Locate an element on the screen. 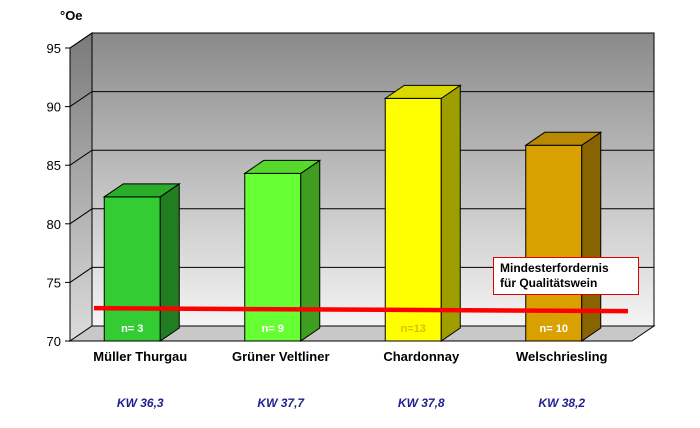 This screenshot has height=428, width=700. sample-size-label: n= 3 is located at coordinates (132, 329).